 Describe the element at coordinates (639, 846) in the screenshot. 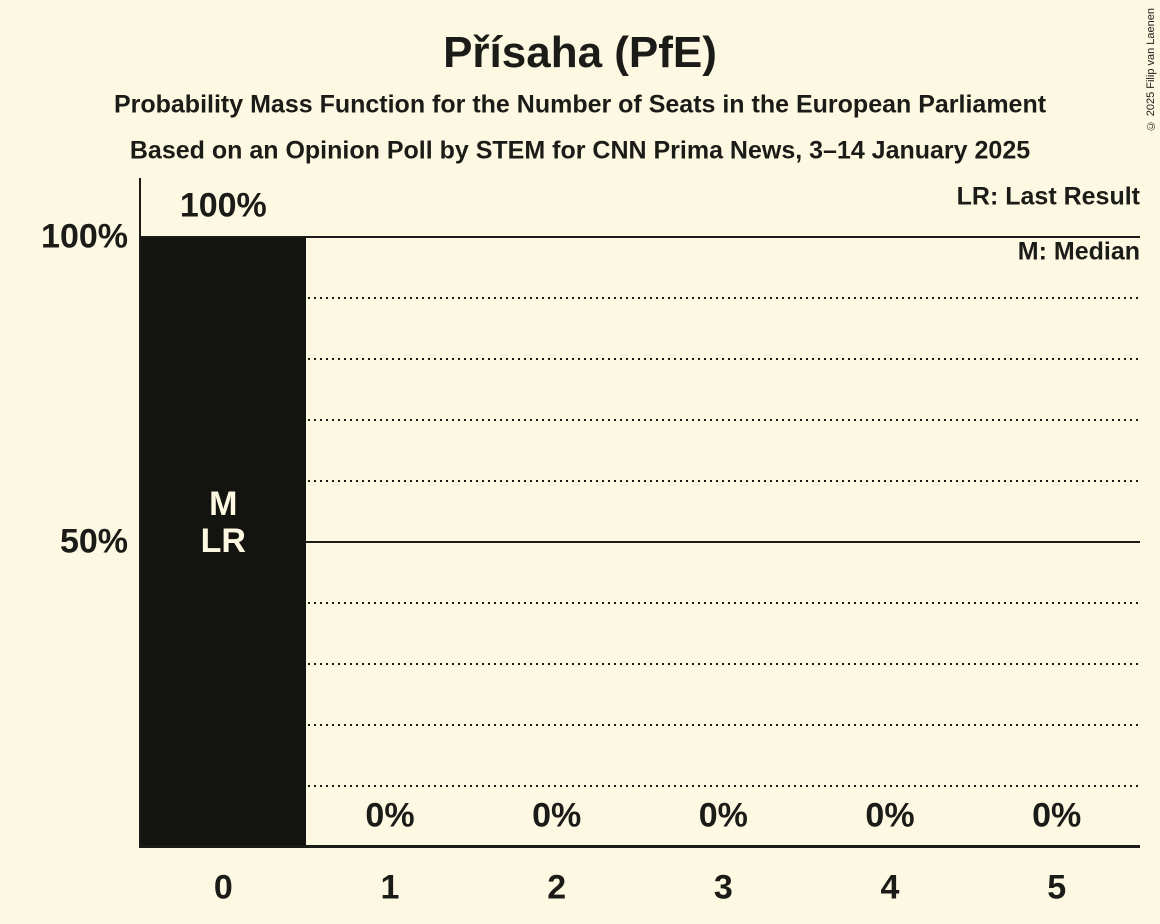

I see `x-axis-line` at that location.